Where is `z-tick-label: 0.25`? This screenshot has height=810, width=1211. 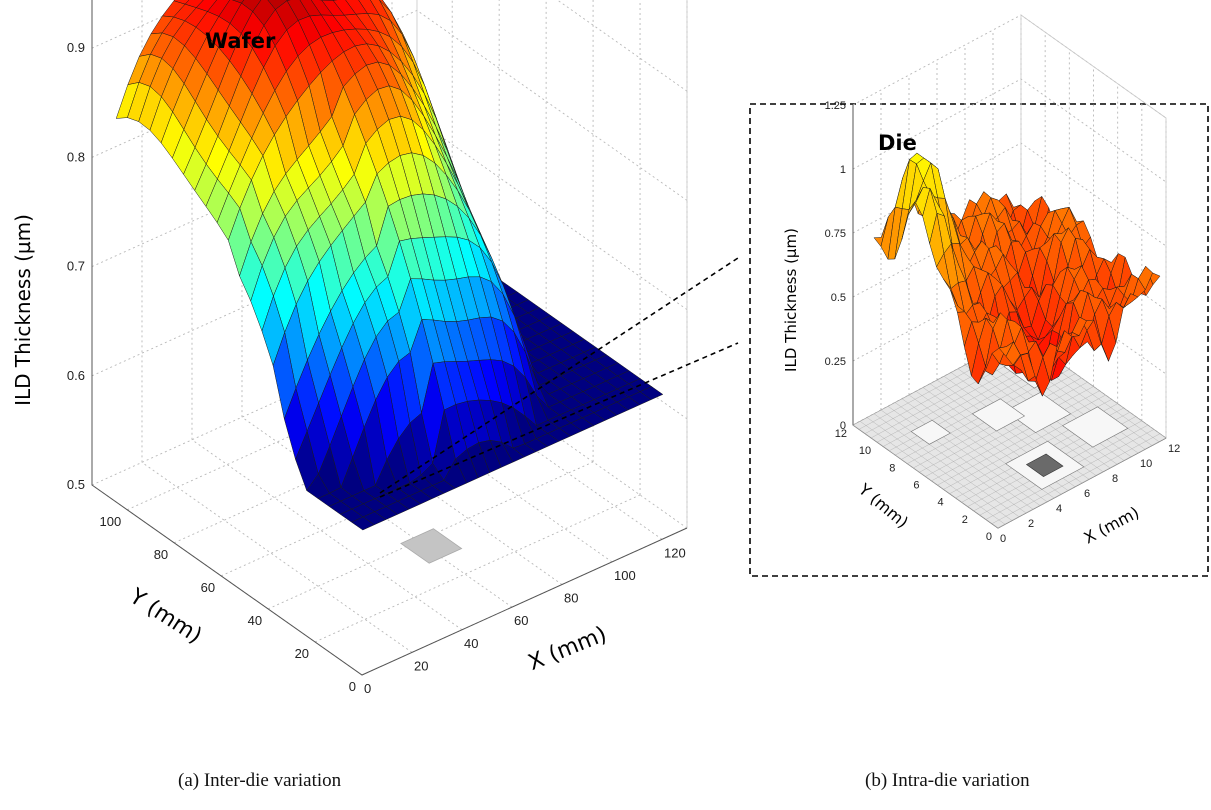
z-tick-label: 0.25 is located at coordinates (835, 362).